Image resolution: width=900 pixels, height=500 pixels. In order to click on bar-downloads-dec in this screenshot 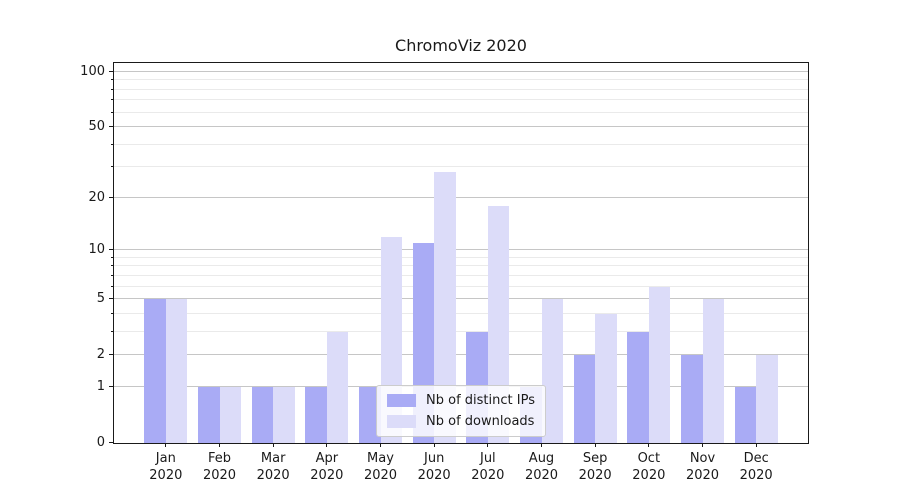, I will do `click(767, 398)`.